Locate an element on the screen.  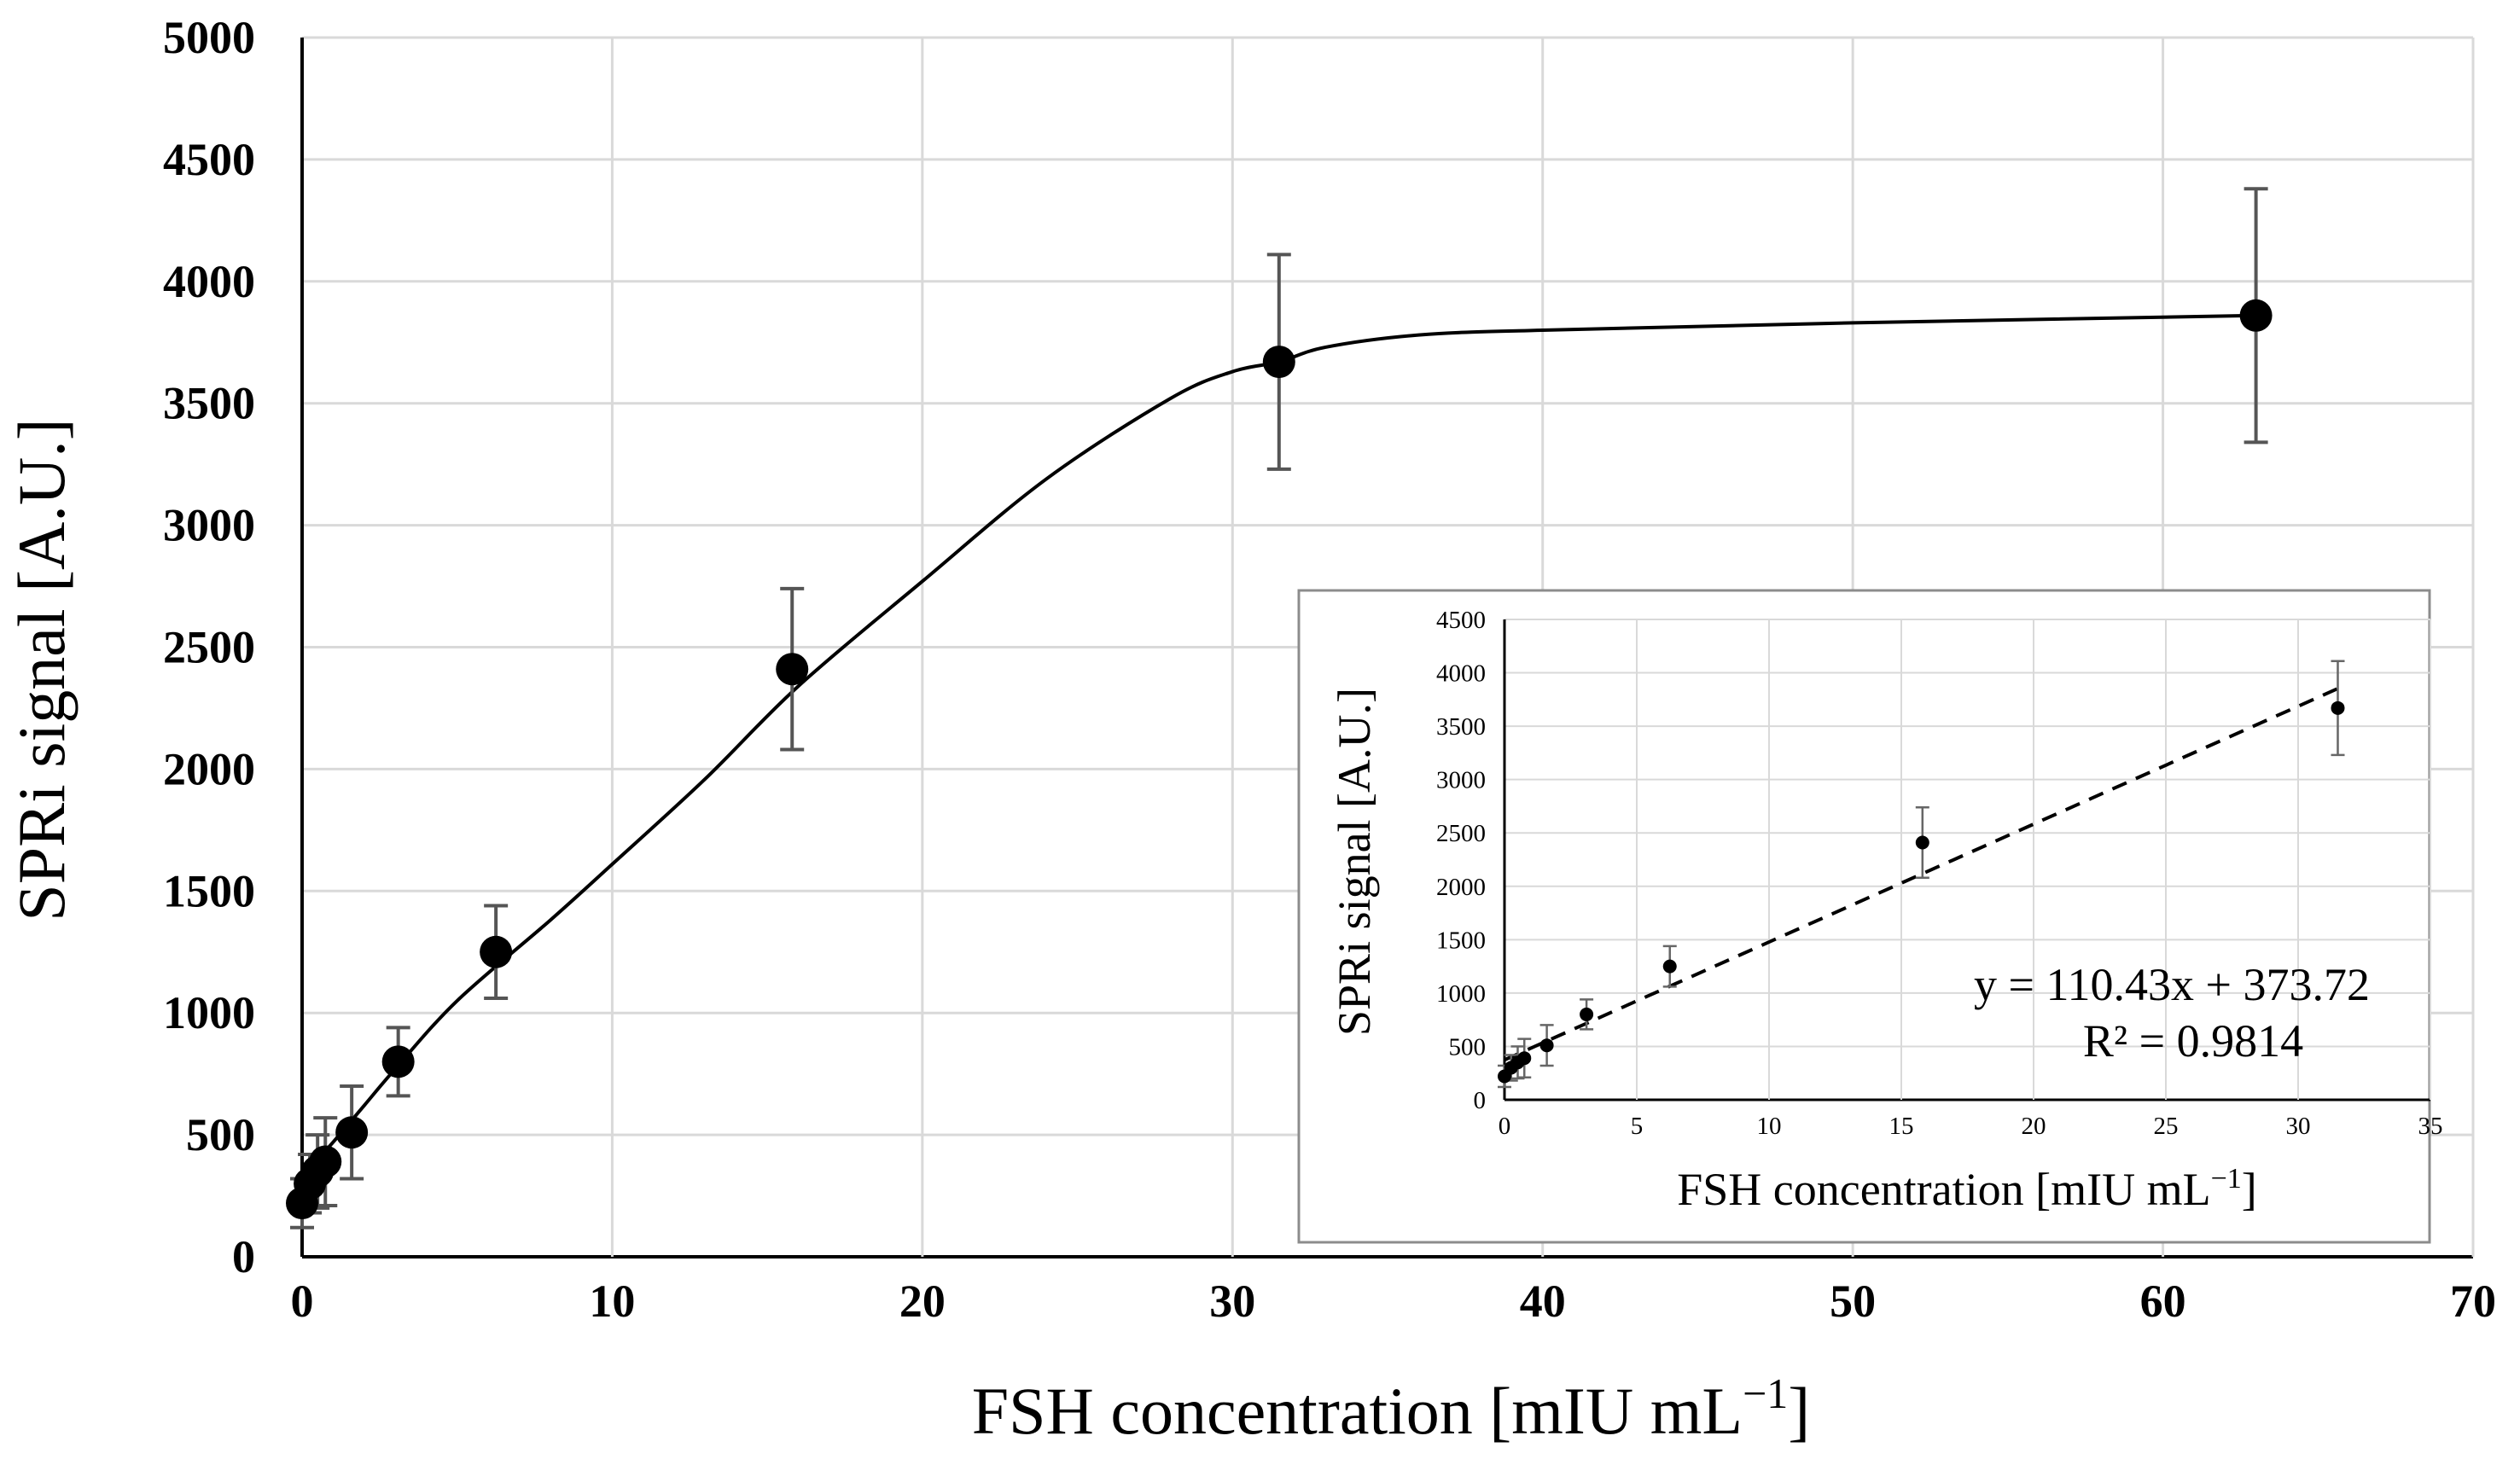
main-y-axis-title: SPRi signal [A.U.] is located at coordinates (41, 669).